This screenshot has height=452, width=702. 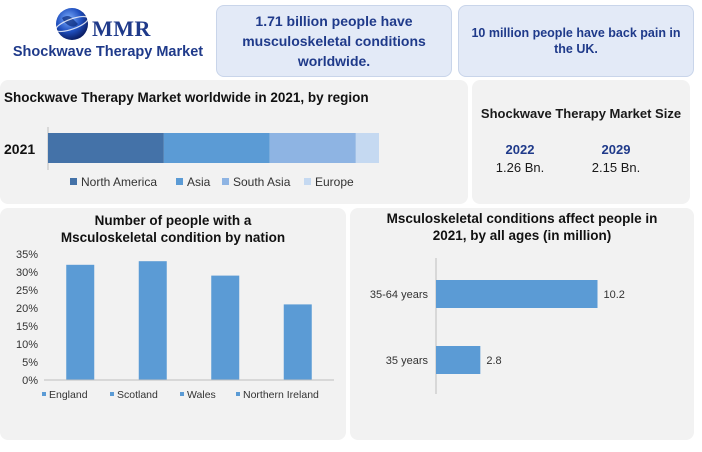 I want to click on legend-label: Europe, so click(x=334, y=182).